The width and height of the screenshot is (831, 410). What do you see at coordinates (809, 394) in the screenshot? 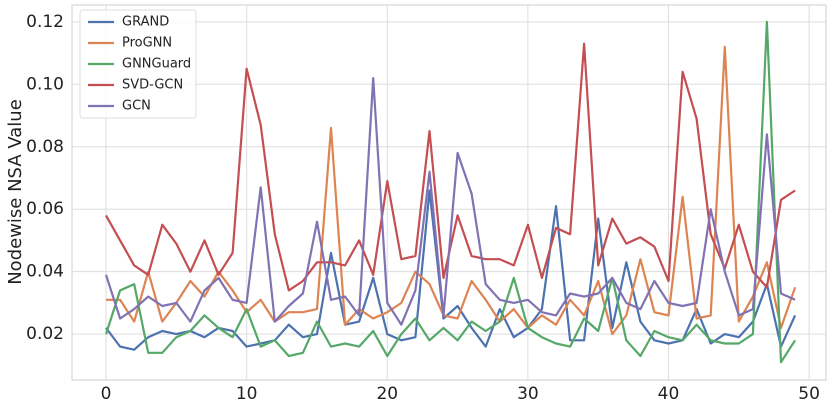
I see `x-tick-label: 50` at bounding box center [809, 394].